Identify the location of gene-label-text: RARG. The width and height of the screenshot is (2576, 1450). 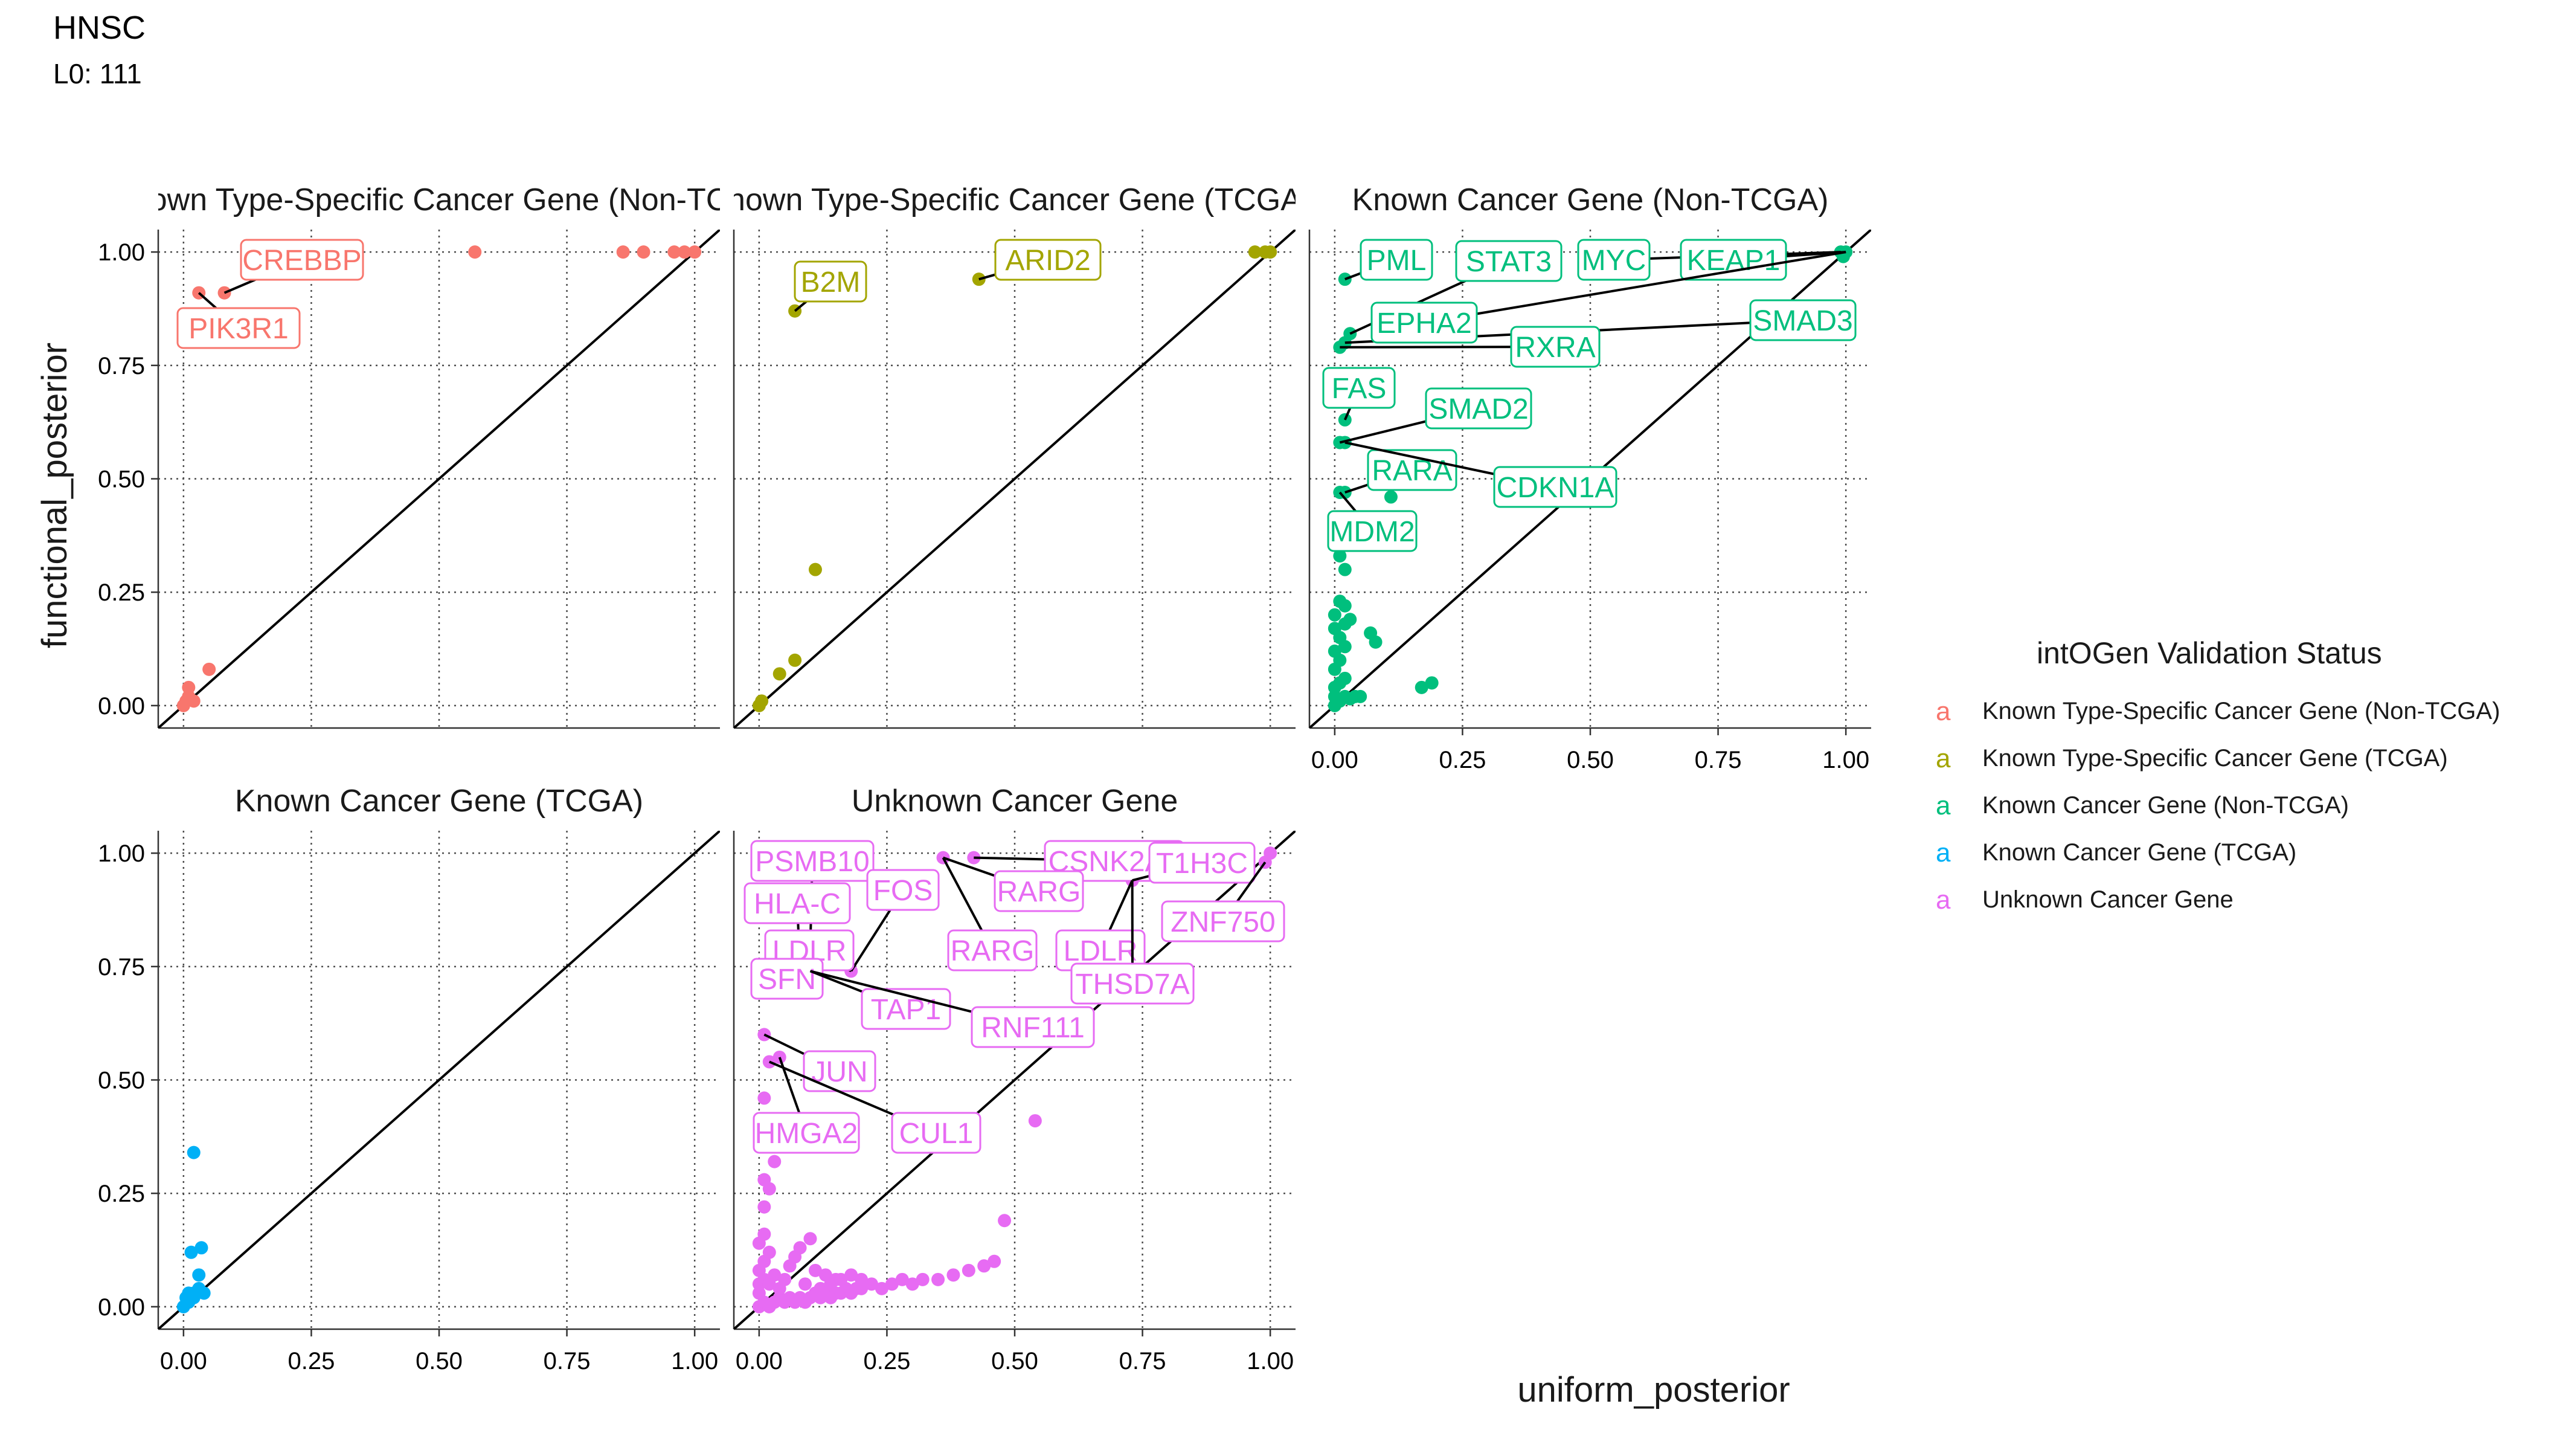
(993, 951).